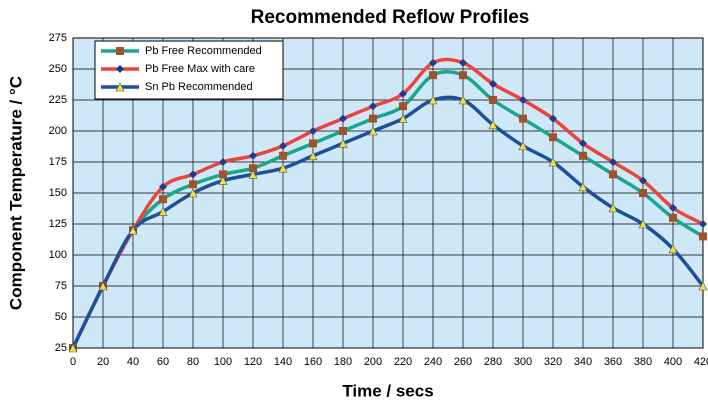  I want to click on chart-title: Recommended Reflow Profiles, so click(390, 17).